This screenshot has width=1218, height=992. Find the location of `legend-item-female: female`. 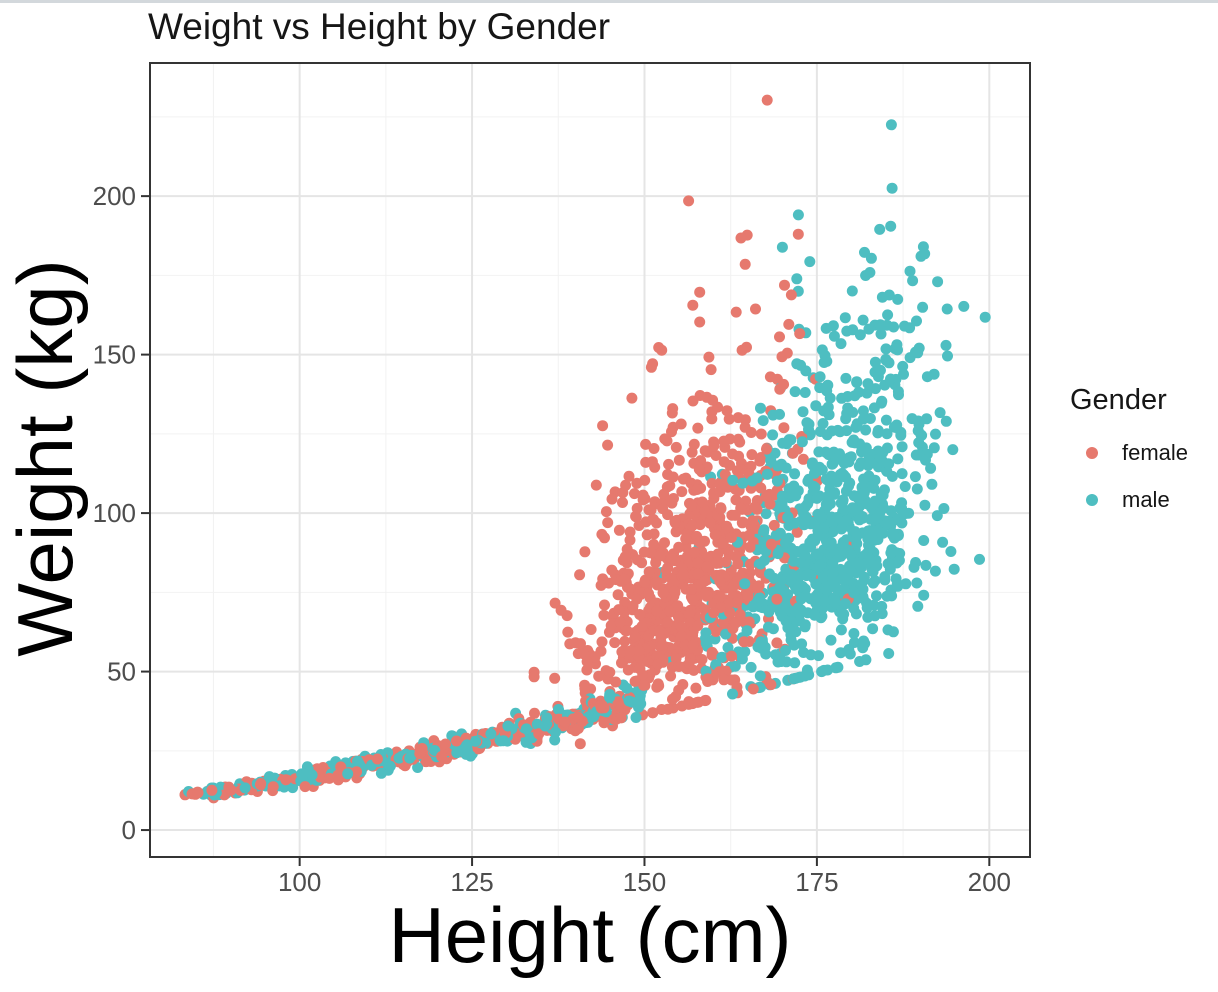

legend-item-female: female is located at coordinates (1125, 453).